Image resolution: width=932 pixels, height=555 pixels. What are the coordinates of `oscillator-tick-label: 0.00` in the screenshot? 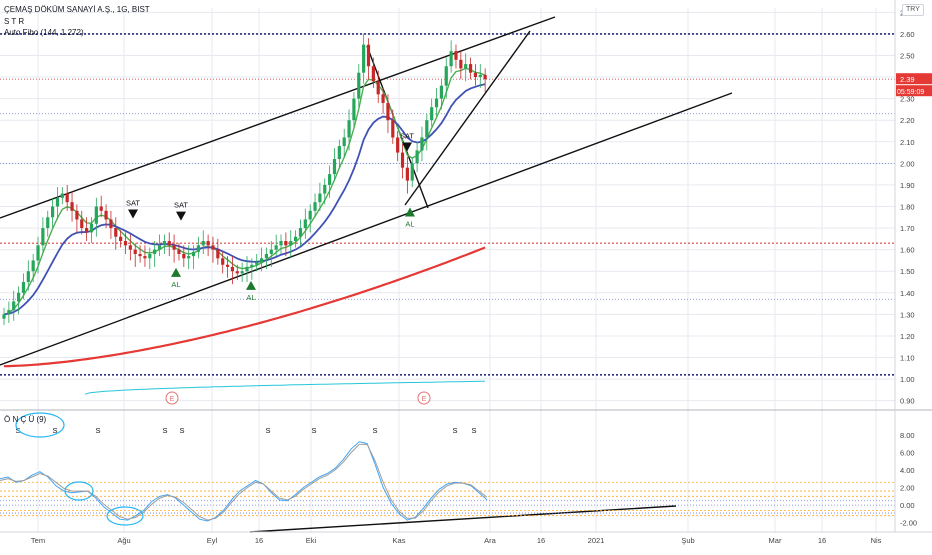 It's located at (907, 505).